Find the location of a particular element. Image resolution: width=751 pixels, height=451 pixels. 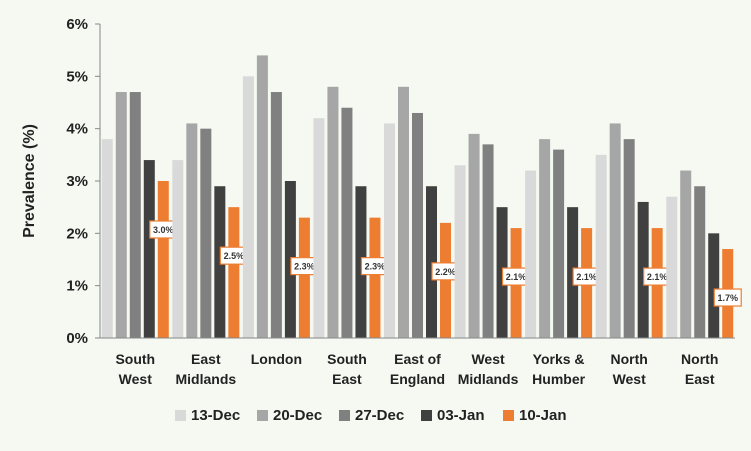

data-label: 2.5% is located at coordinates (234, 256).